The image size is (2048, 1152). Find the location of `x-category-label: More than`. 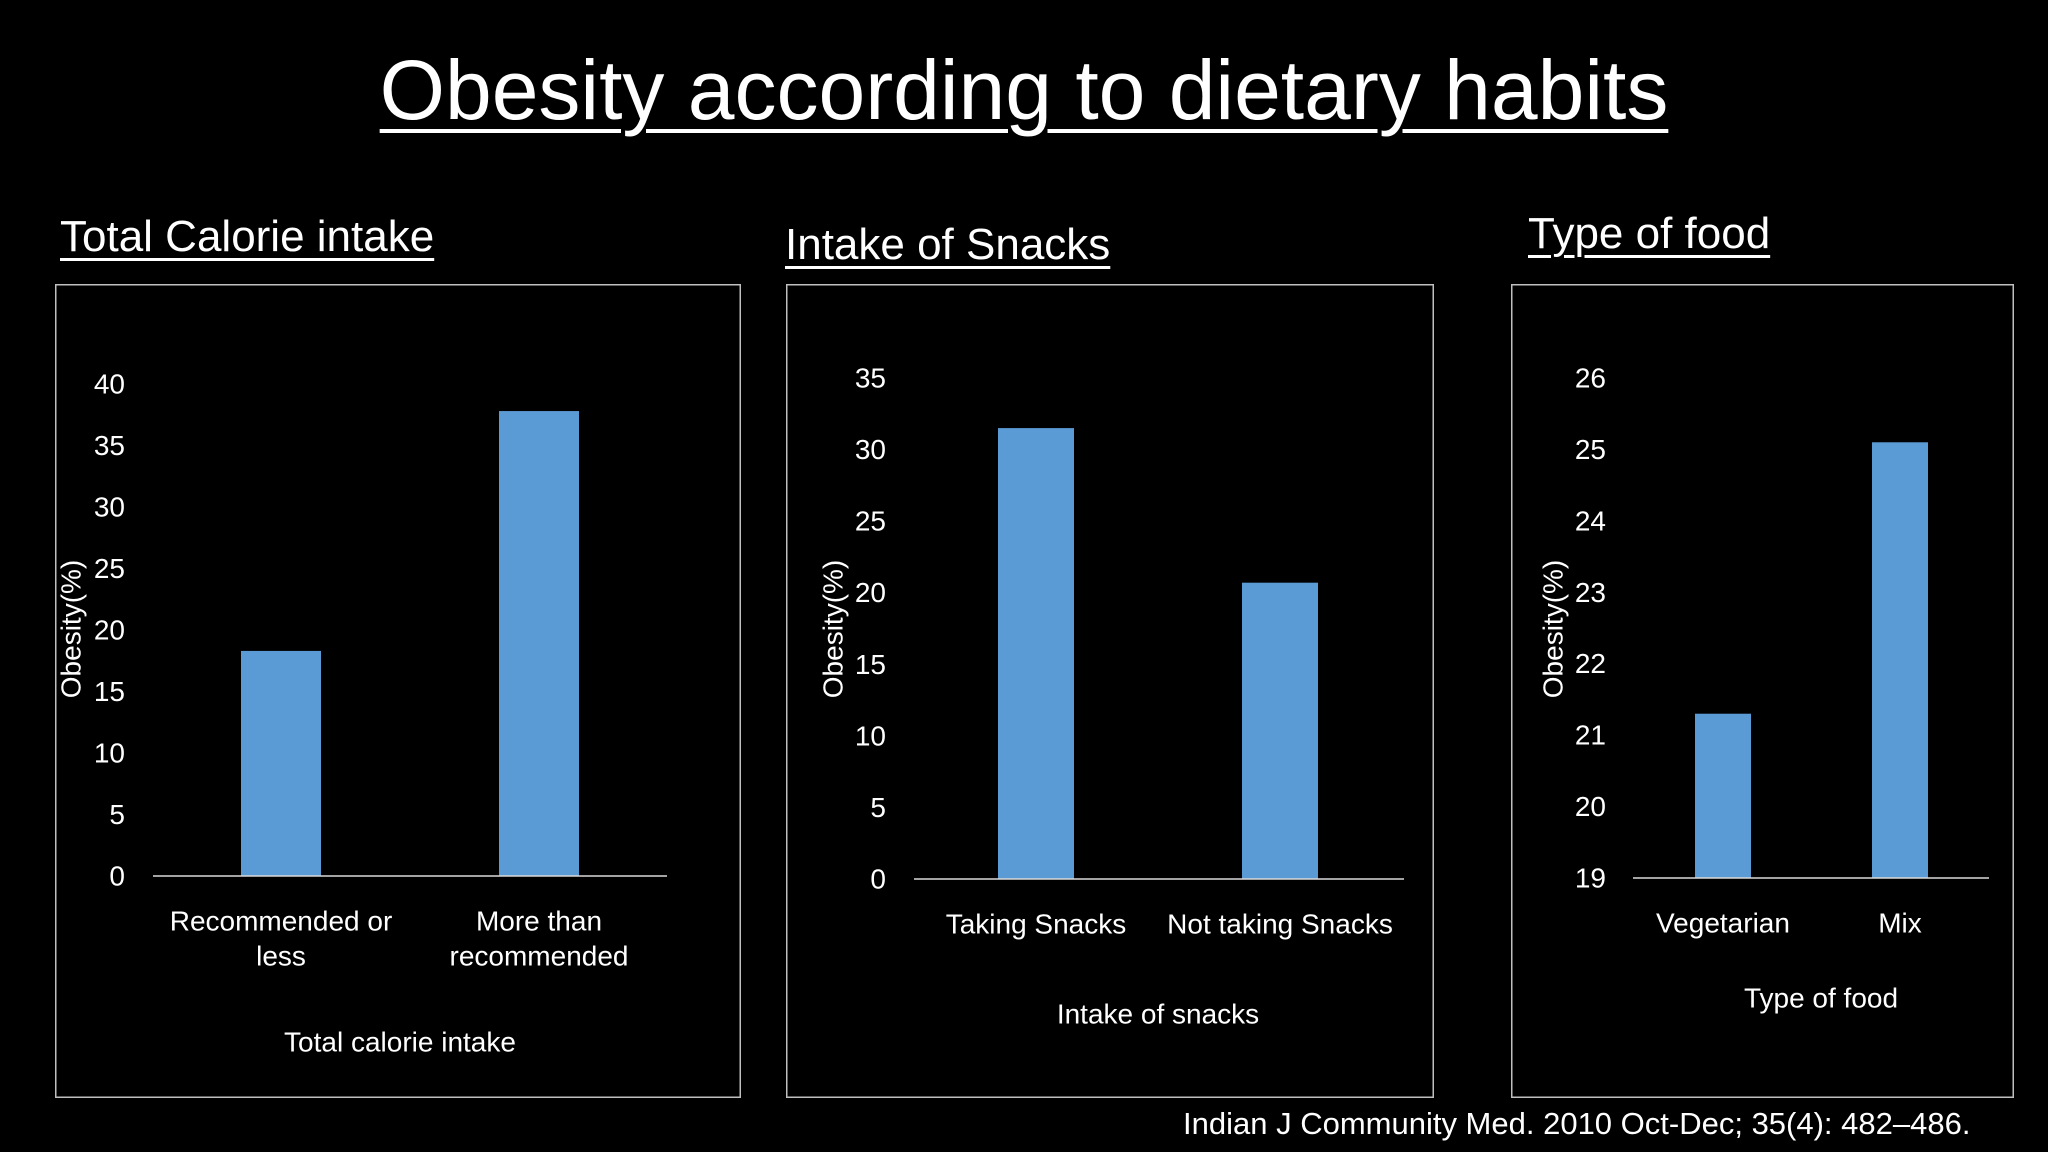

x-category-label: More than is located at coordinates (539, 921).